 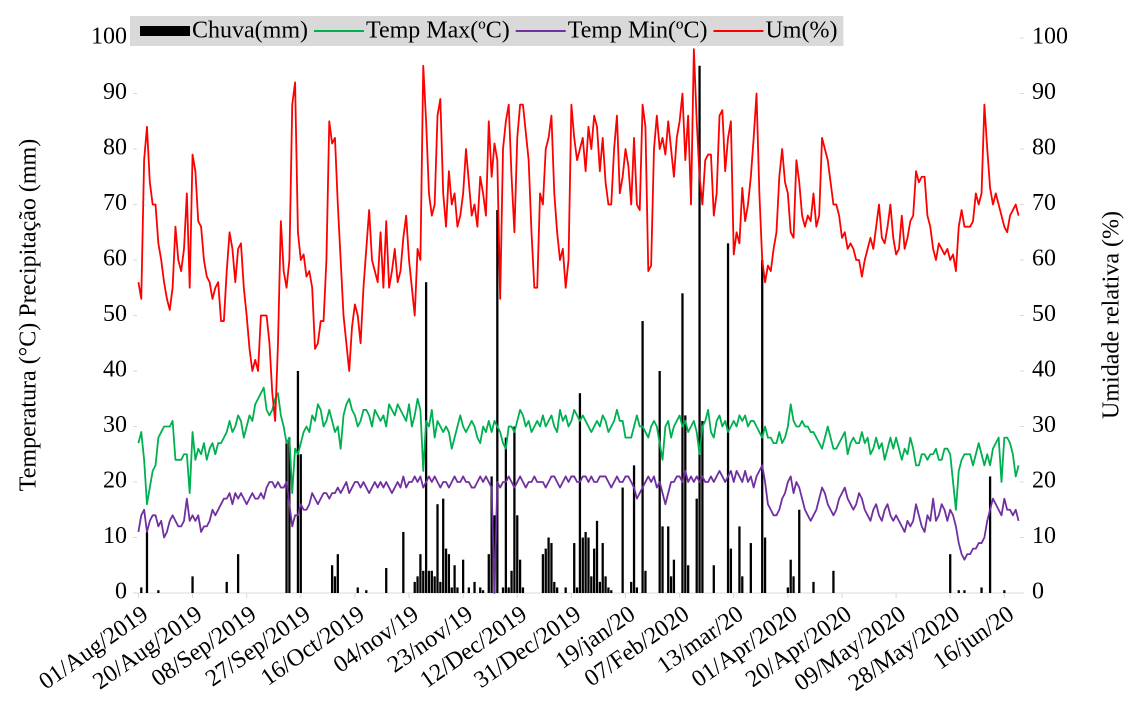 What do you see at coordinates (1044, 92) in the screenshot?
I see `y2-tick-label: 90` at bounding box center [1044, 92].